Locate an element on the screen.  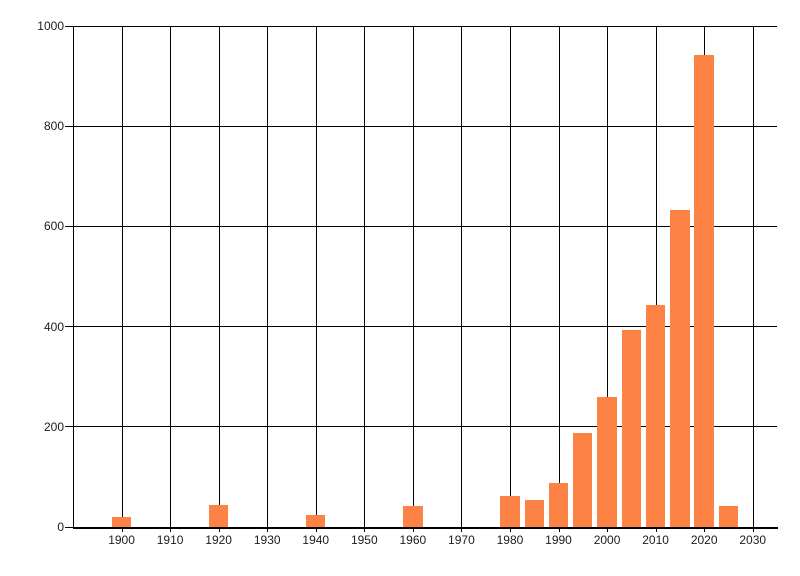
x-tick-label: 1980 is located at coordinates (510, 540).